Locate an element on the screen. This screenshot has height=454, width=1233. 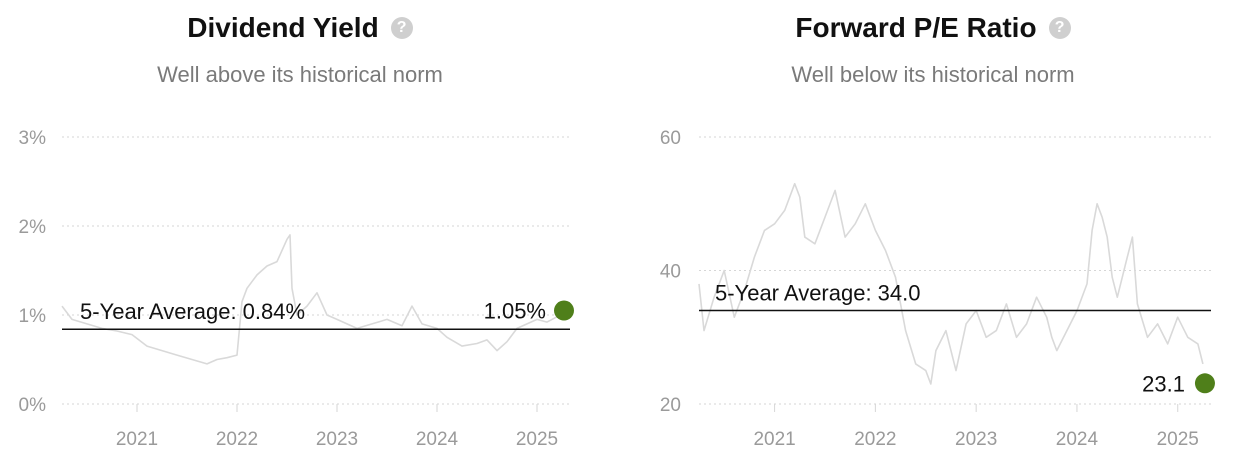
chart-title: Dividend Yield is located at coordinates (283, 27).